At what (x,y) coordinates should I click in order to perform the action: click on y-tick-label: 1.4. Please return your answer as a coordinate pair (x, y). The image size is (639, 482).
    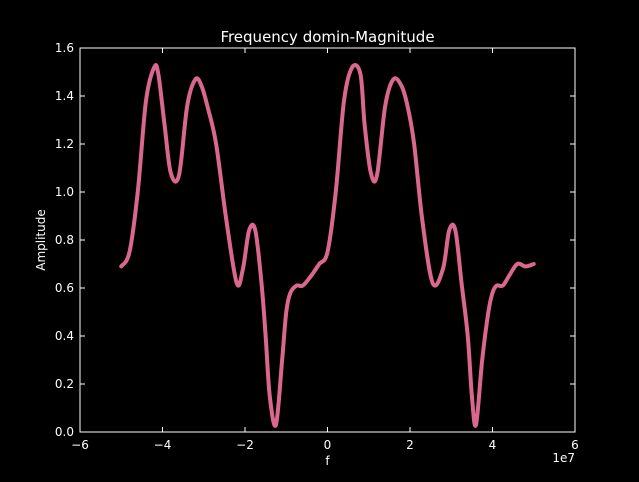
    Looking at the image, I should click on (64, 96).